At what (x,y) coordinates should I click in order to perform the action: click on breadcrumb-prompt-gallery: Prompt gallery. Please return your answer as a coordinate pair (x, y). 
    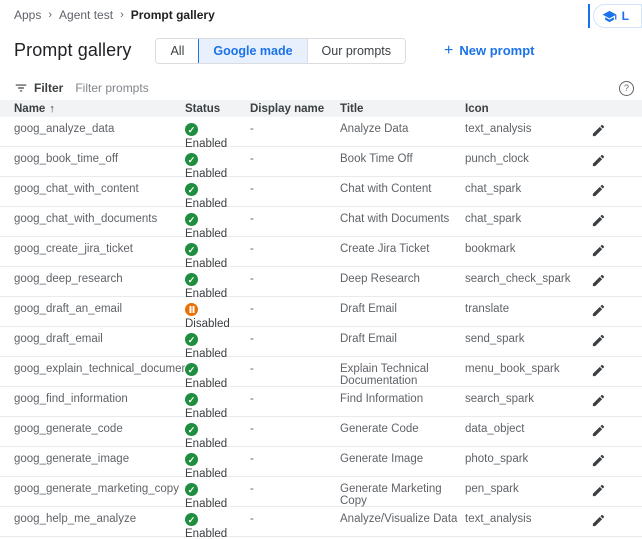
    Looking at the image, I should click on (172, 15).